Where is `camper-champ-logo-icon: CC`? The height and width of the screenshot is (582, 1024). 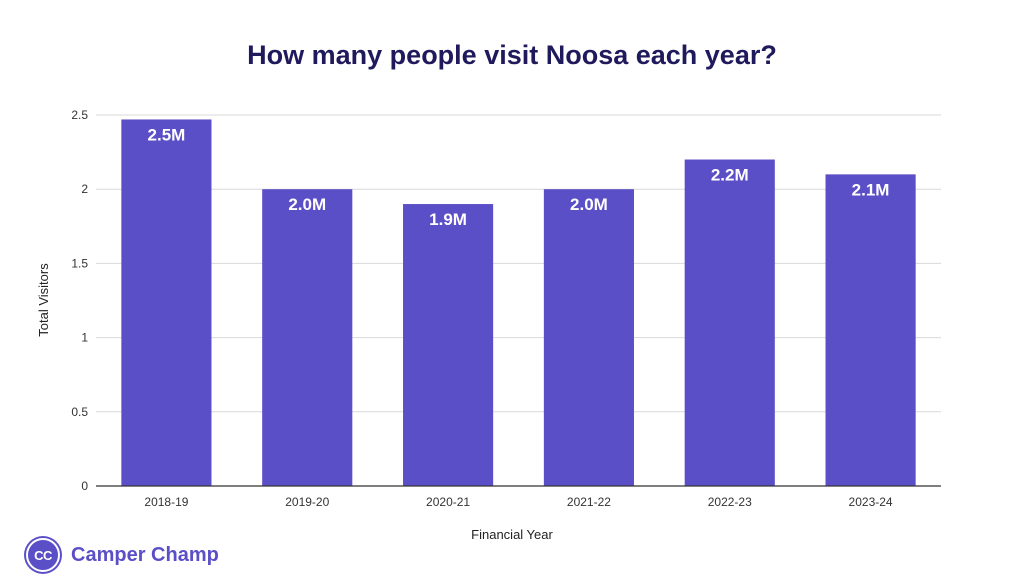 camper-champ-logo-icon: CC is located at coordinates (43, 555).